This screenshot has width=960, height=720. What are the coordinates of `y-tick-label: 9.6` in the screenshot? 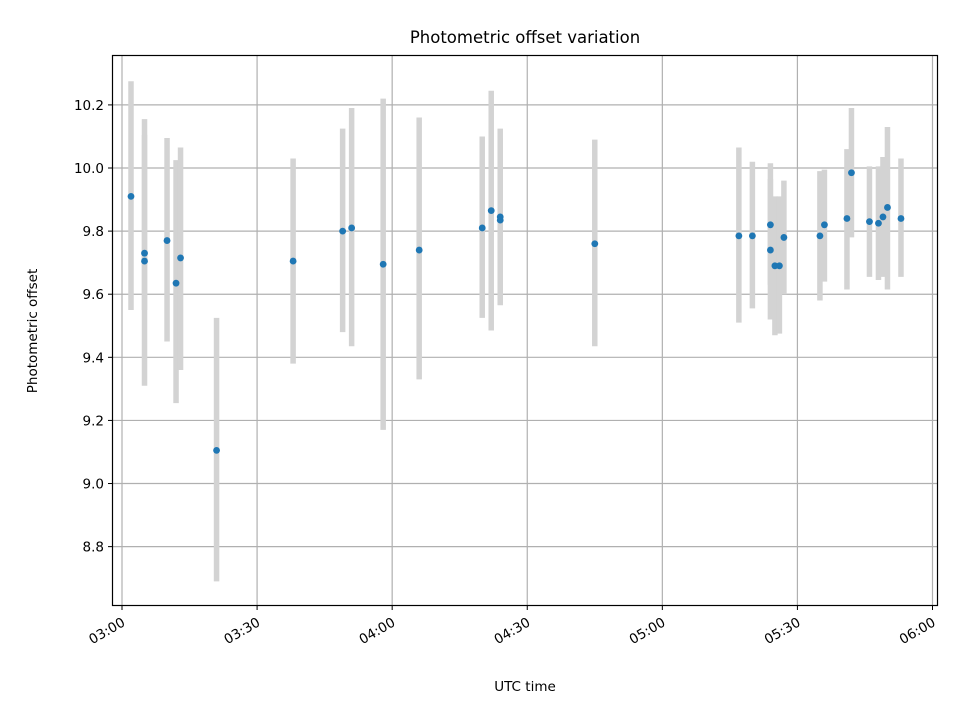 It's located at (93, 295).